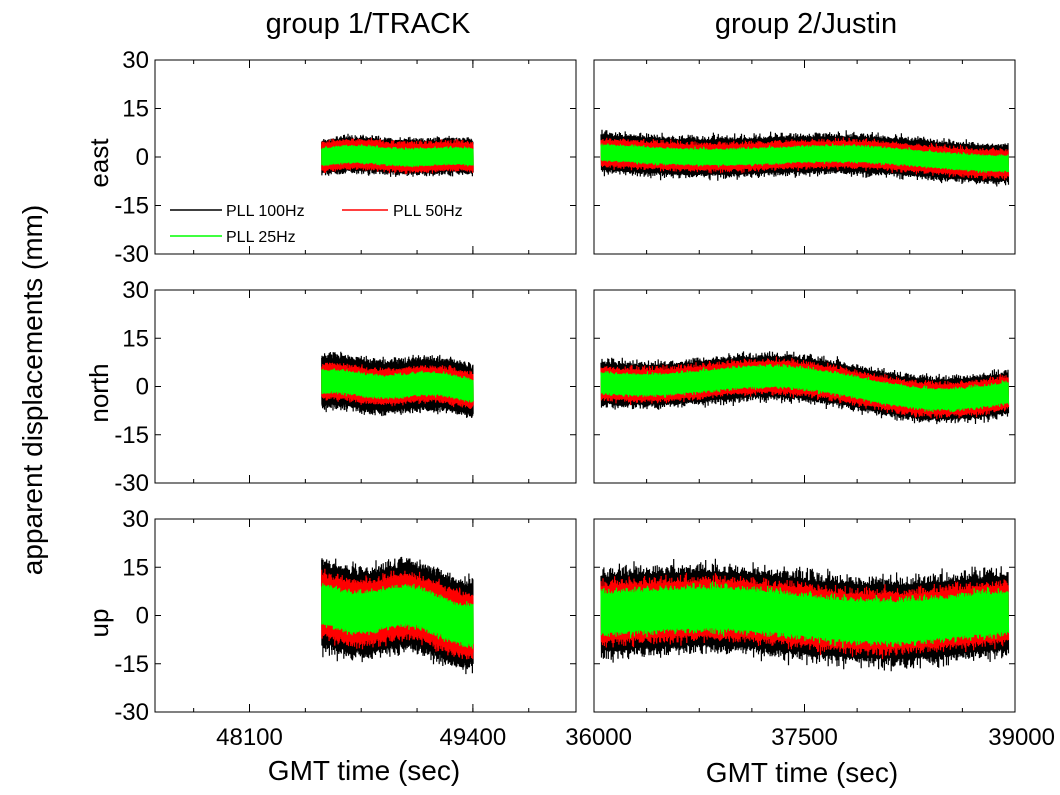 This screenshot has height=795, width=1060. I want to click on panel-1-up: 36000 37500 39000, so click(810, 634).